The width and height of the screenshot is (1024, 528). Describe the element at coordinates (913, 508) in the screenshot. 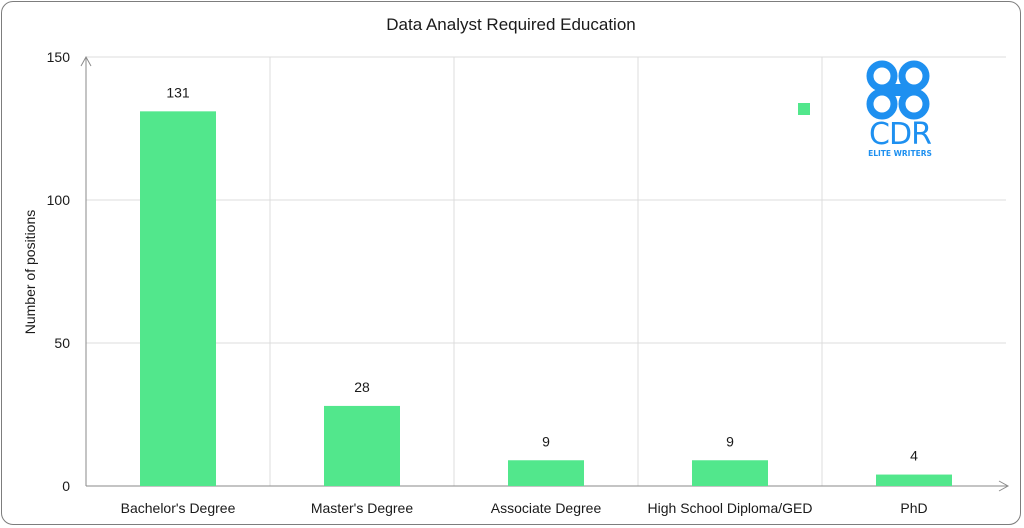

I see `x-tick-label: PhD` at that location.